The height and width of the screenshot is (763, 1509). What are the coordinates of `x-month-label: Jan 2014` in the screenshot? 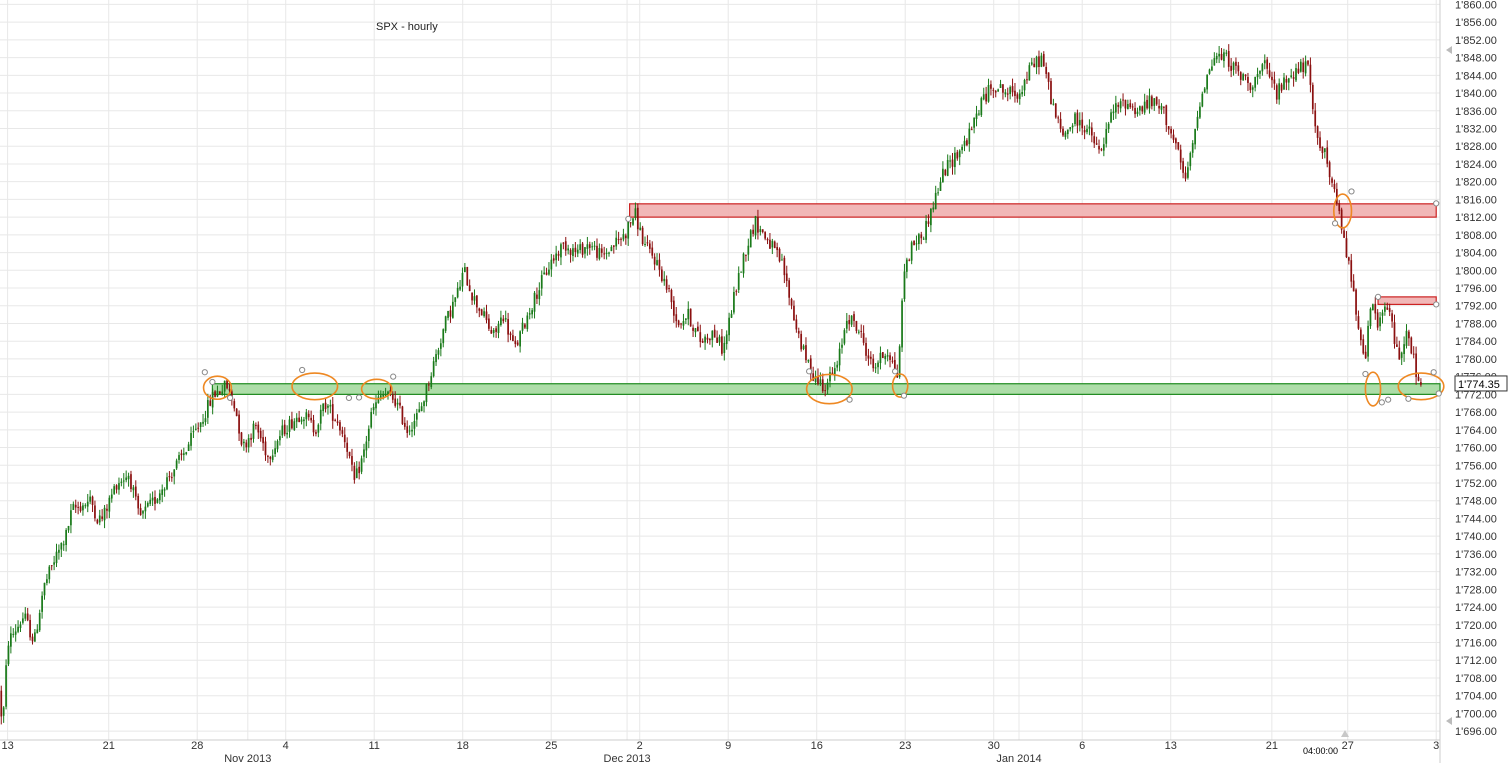 It's located at (1018, 758).